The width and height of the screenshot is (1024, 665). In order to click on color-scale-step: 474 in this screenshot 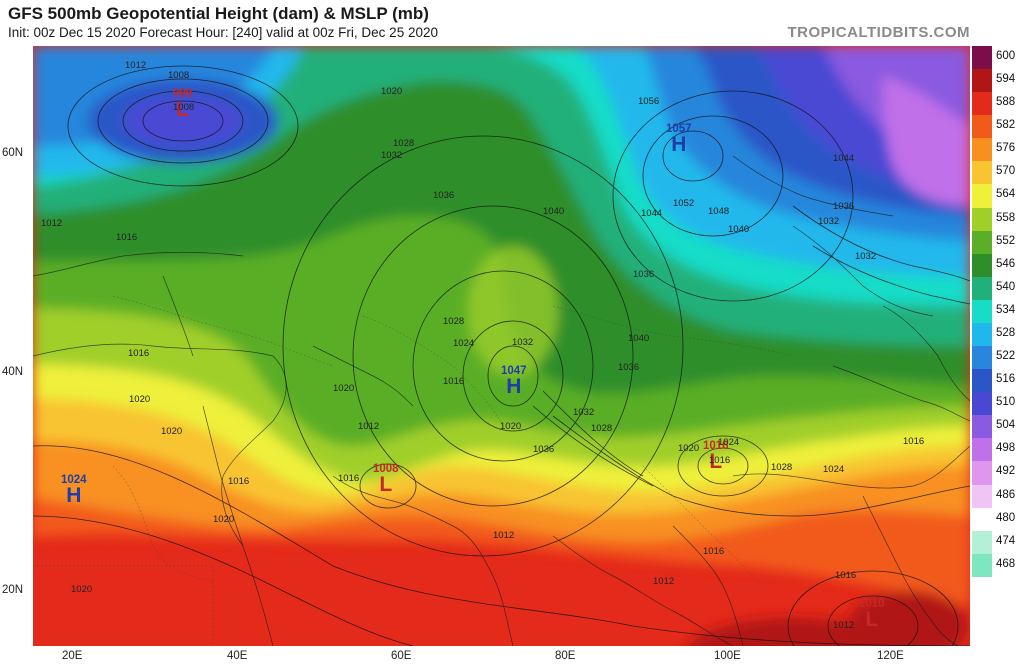, I will do `click(997, 542)`.